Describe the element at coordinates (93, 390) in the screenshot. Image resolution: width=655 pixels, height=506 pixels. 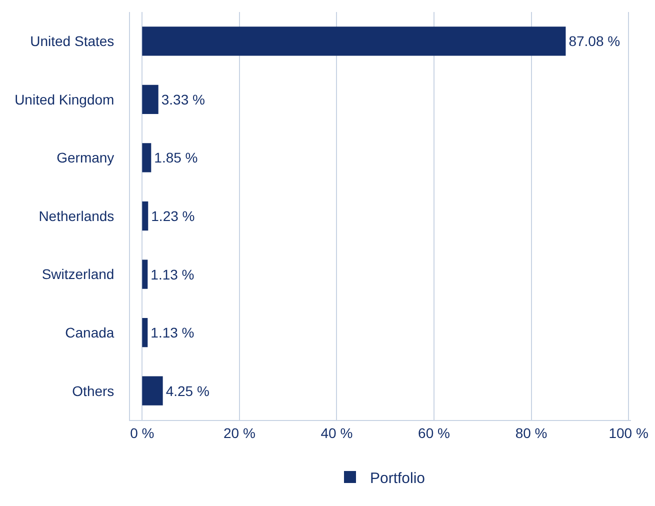
I see `y-tick-label: Others` at that location.